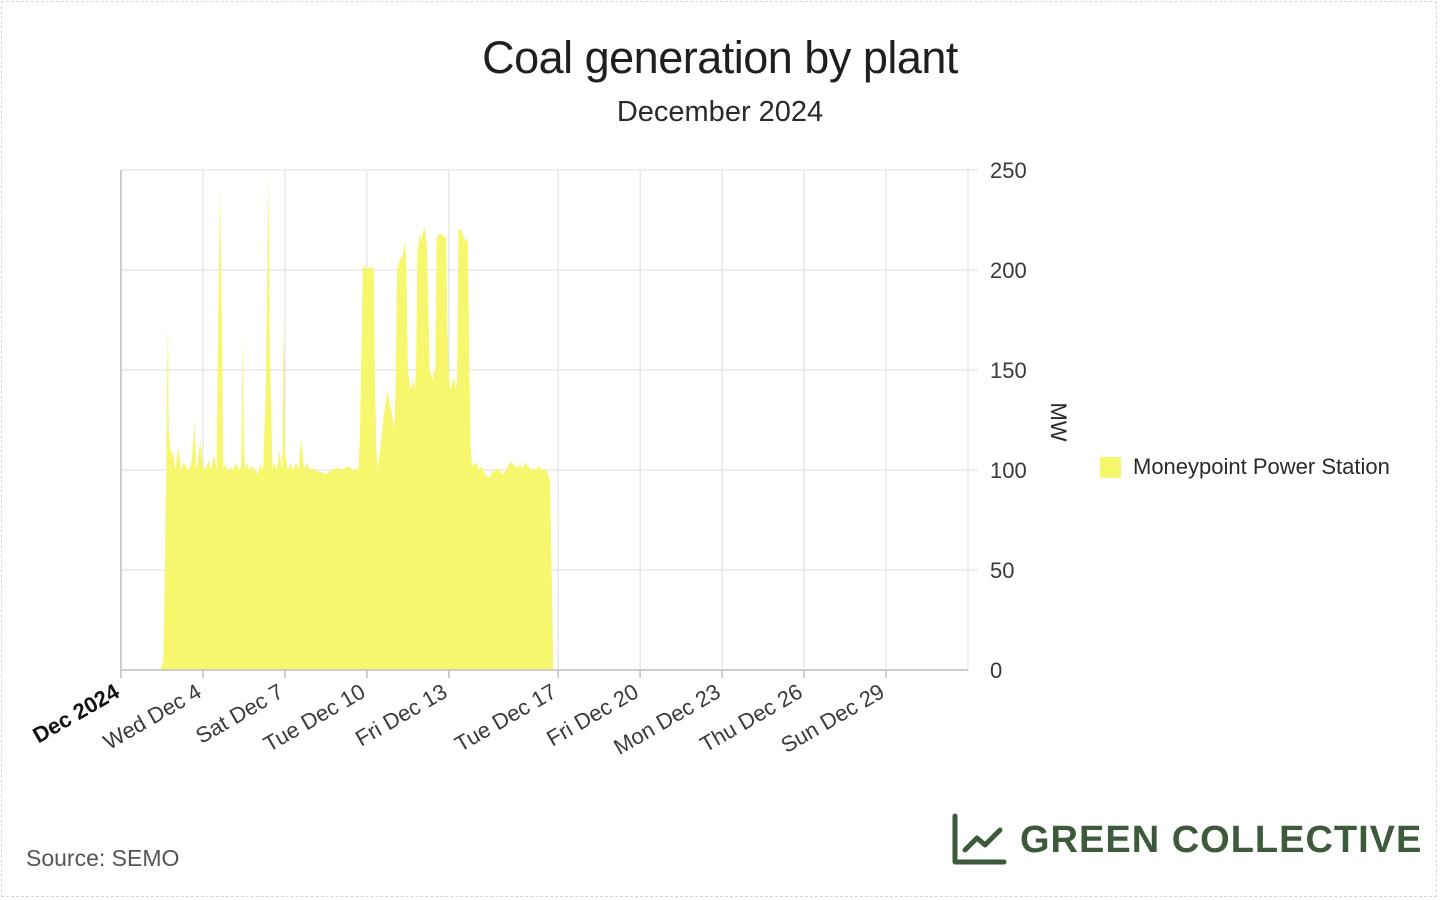 Image resolution: width=1440 pixels, height=900 pixels. What do you see at coordinates (720, 57) in the screenshot?
I see `chart-title: Coal generation by plant` at bounding box center [720, 57].